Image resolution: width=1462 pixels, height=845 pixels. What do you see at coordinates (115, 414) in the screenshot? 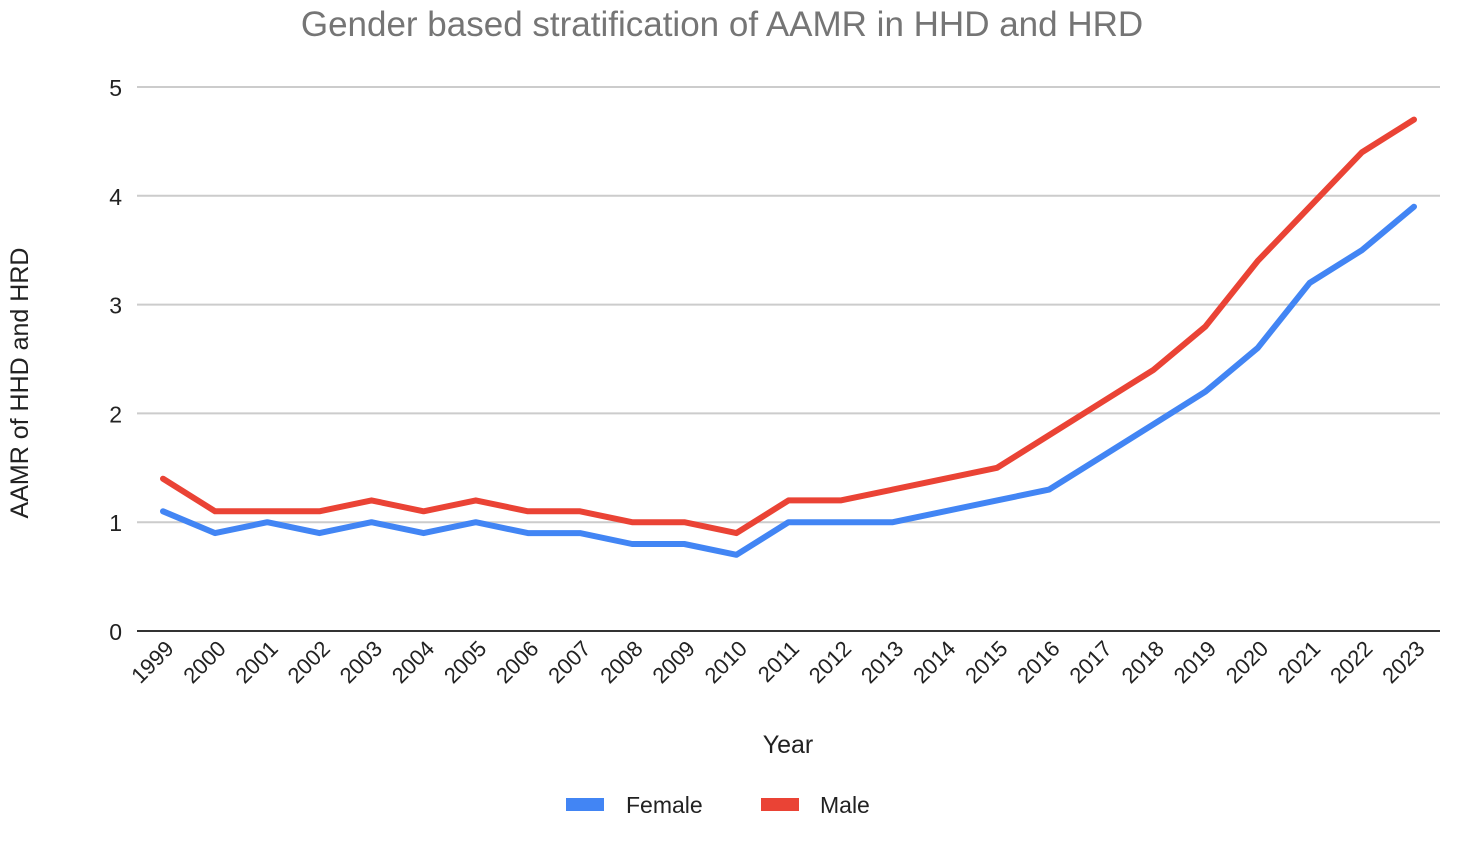
I see `y-tick-label: 2` at bounding box center [115, 414].